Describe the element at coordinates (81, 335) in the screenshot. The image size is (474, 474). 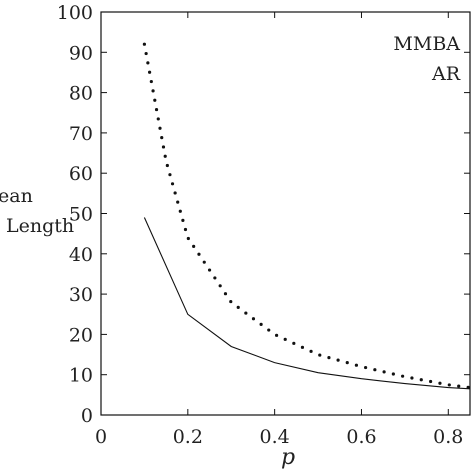
I see `y-tick-label: 20` at that location.